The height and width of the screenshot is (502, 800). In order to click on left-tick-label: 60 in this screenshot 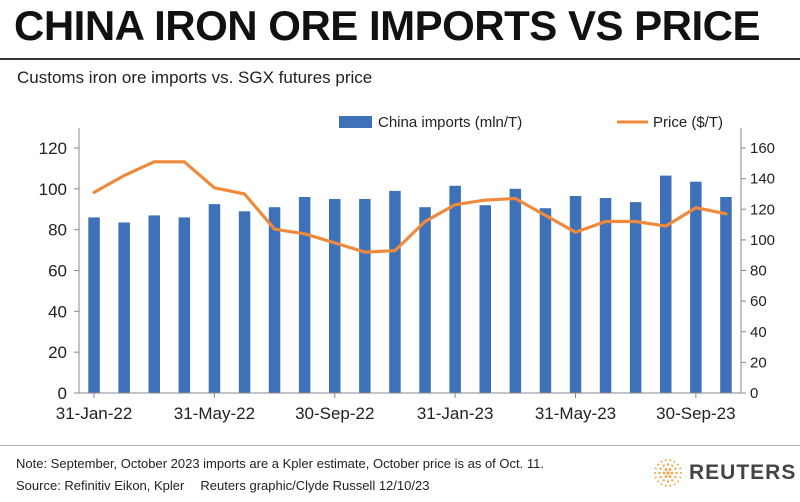, I will do `click(57, 271)`.